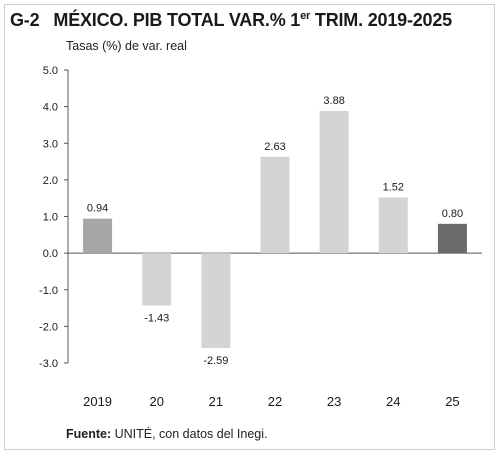  What do you see at coordinates (393, 401) in the screenshot?
I see `x-tick-label: 24` at bounding box center [393, 401].